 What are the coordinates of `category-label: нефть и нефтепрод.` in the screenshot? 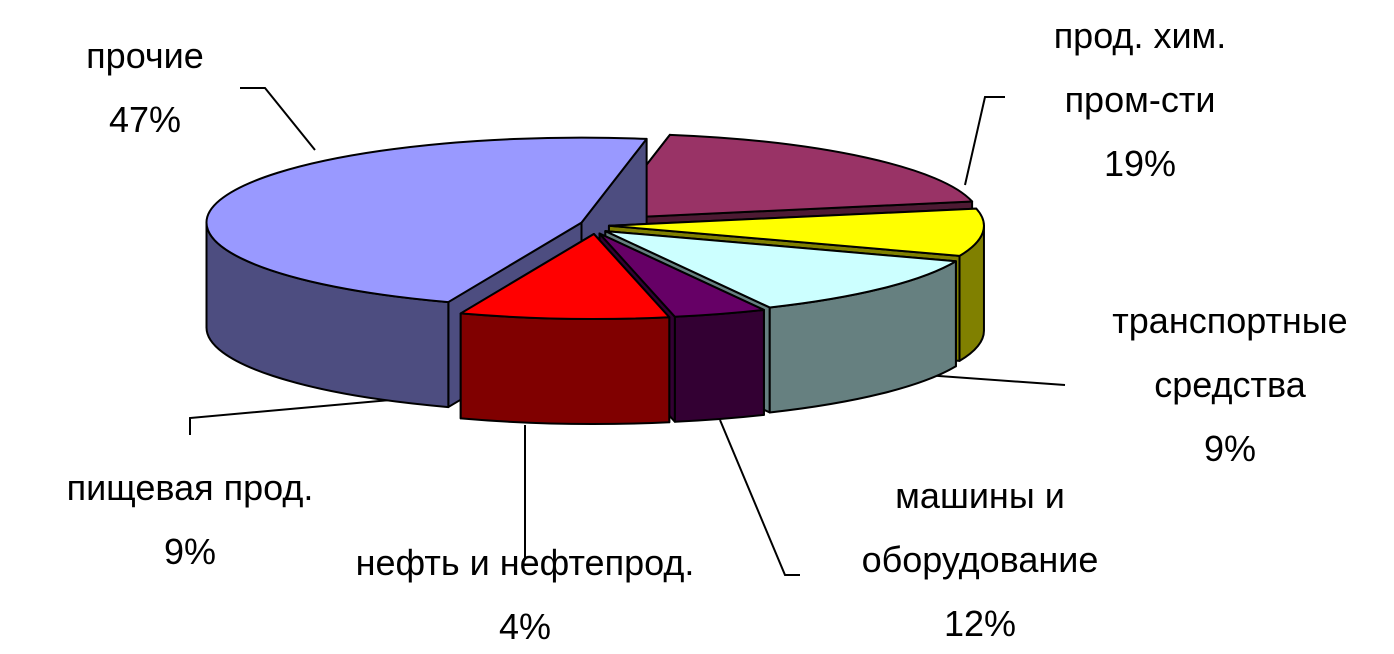 It's located at (525, 562).